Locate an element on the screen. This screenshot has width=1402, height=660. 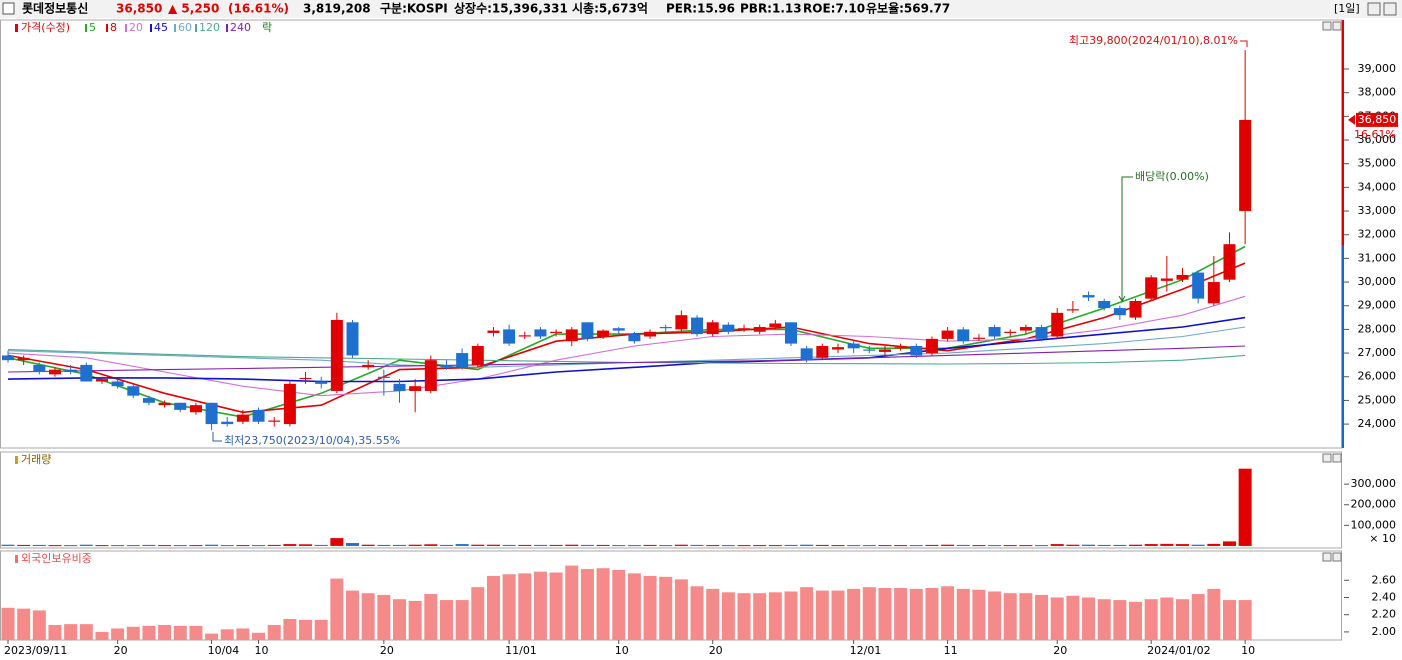
y-tick-label: 30,000 is located at coordinates (1377, 281).